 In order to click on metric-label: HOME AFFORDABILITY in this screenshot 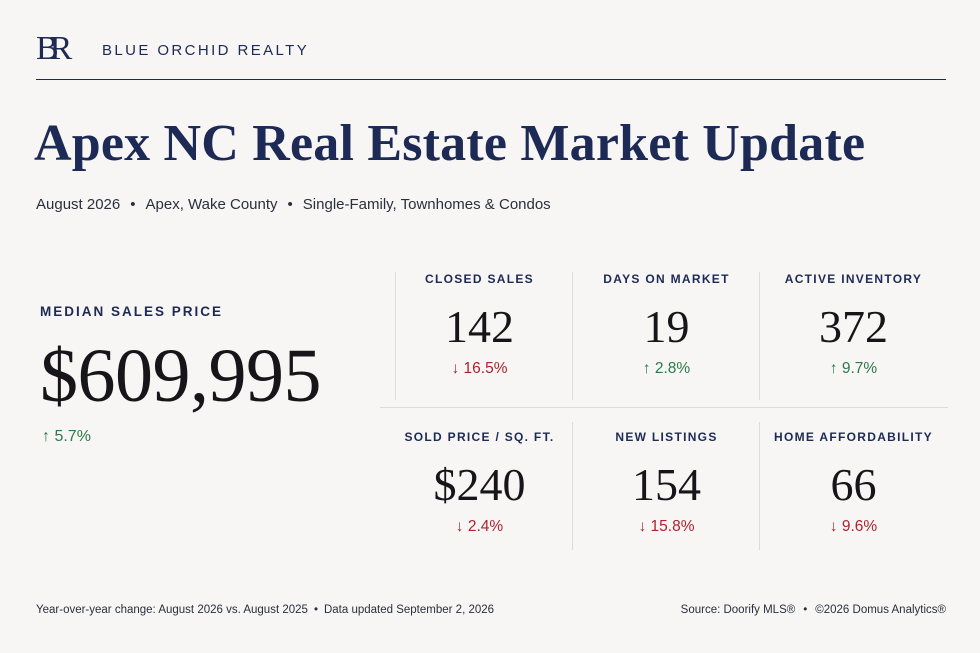, I will do `click(853, 437)`.